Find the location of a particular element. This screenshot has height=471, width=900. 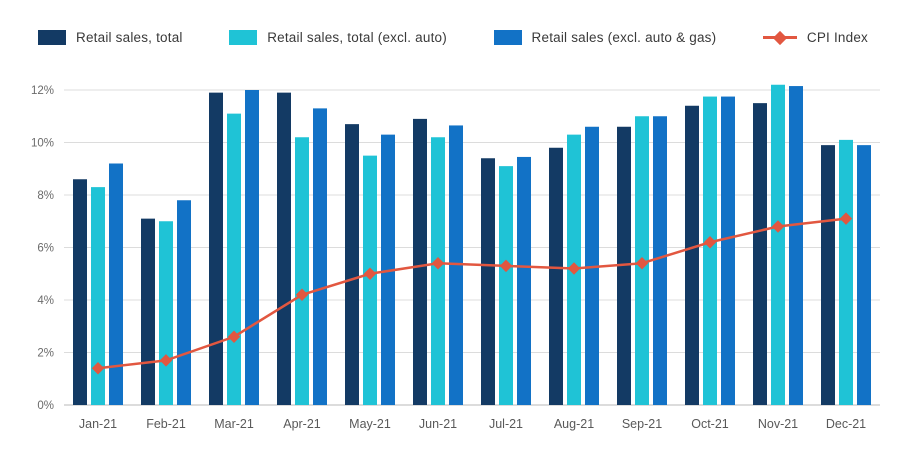

legend-item-cpi-index: CPI Index is located at coordinates (815, 37).